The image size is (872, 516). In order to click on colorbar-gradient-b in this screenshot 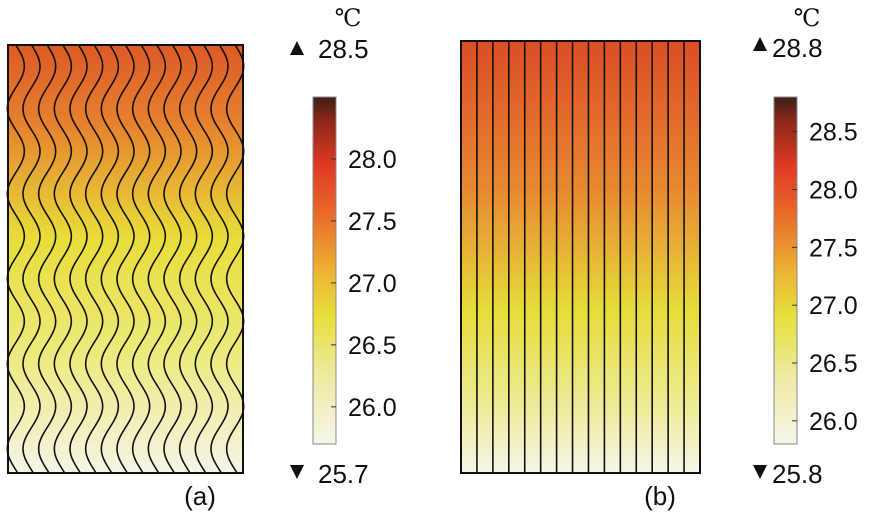, I will do `click(785, 270)`.